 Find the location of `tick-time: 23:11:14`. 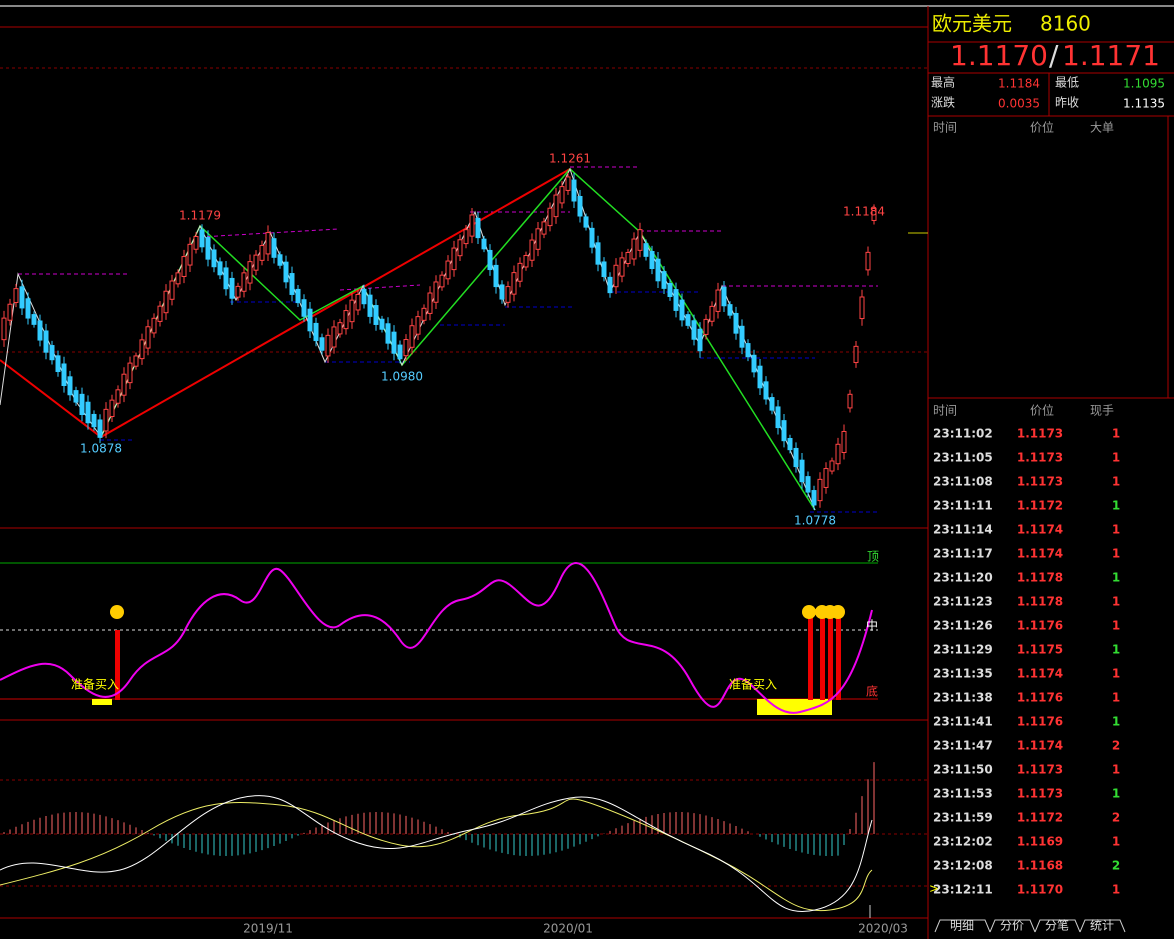

tick-time: 23:11:14 is located at coordinates (963, 530).